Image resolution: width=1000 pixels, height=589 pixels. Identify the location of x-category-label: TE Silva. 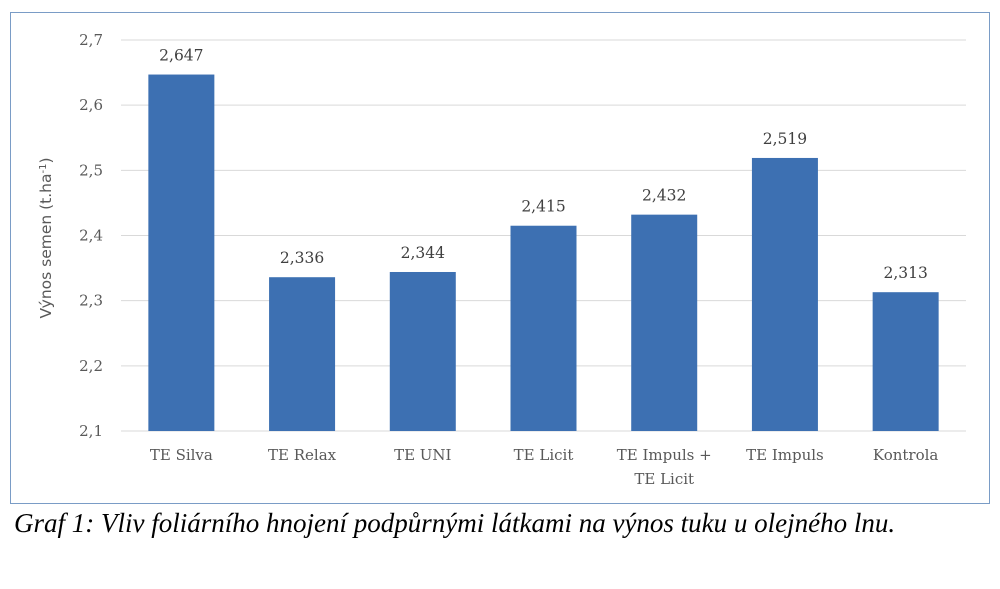
(181, 455).